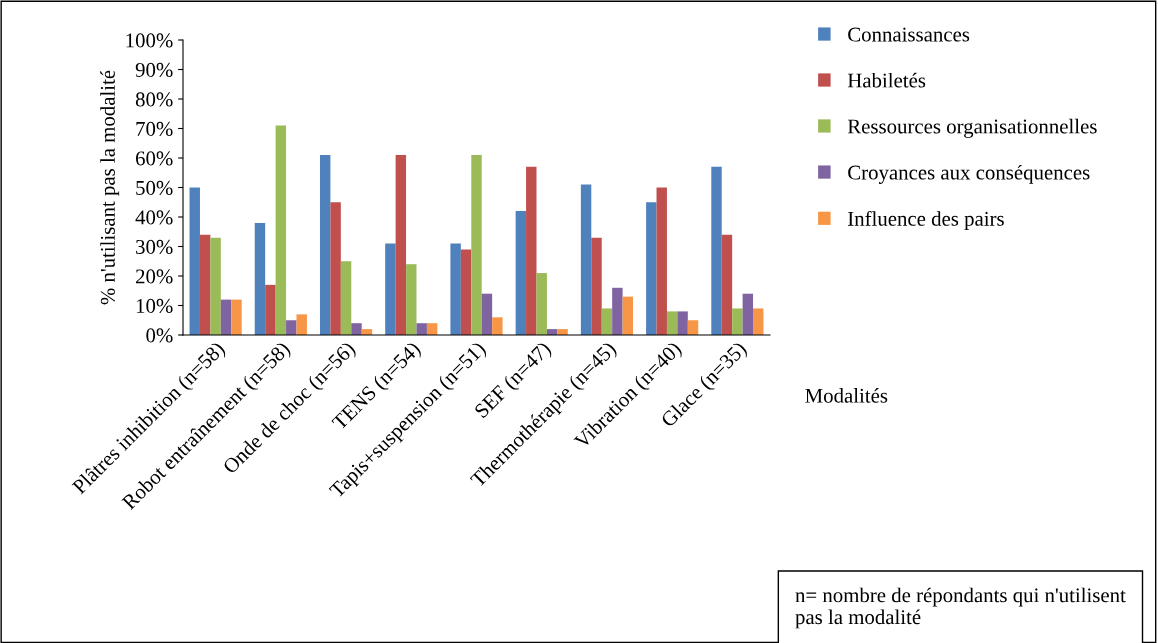 This screenshot has width=1158, height=643. What do you see at coordinates (972, 128) in the screenshot?
I see `legend-label: Ressources organisationnelles` at bounding box center [972, 128].